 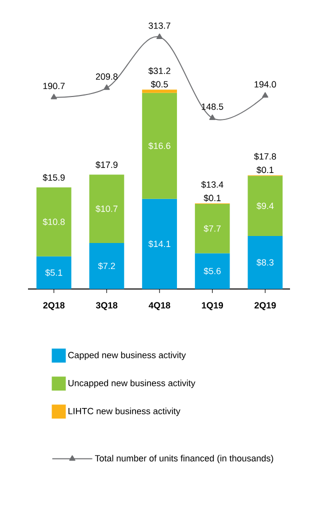 What do you see at coordinates (54, 86) in the screenshot?
I see `data-label: 190.7` at bounding box center [54, 86].